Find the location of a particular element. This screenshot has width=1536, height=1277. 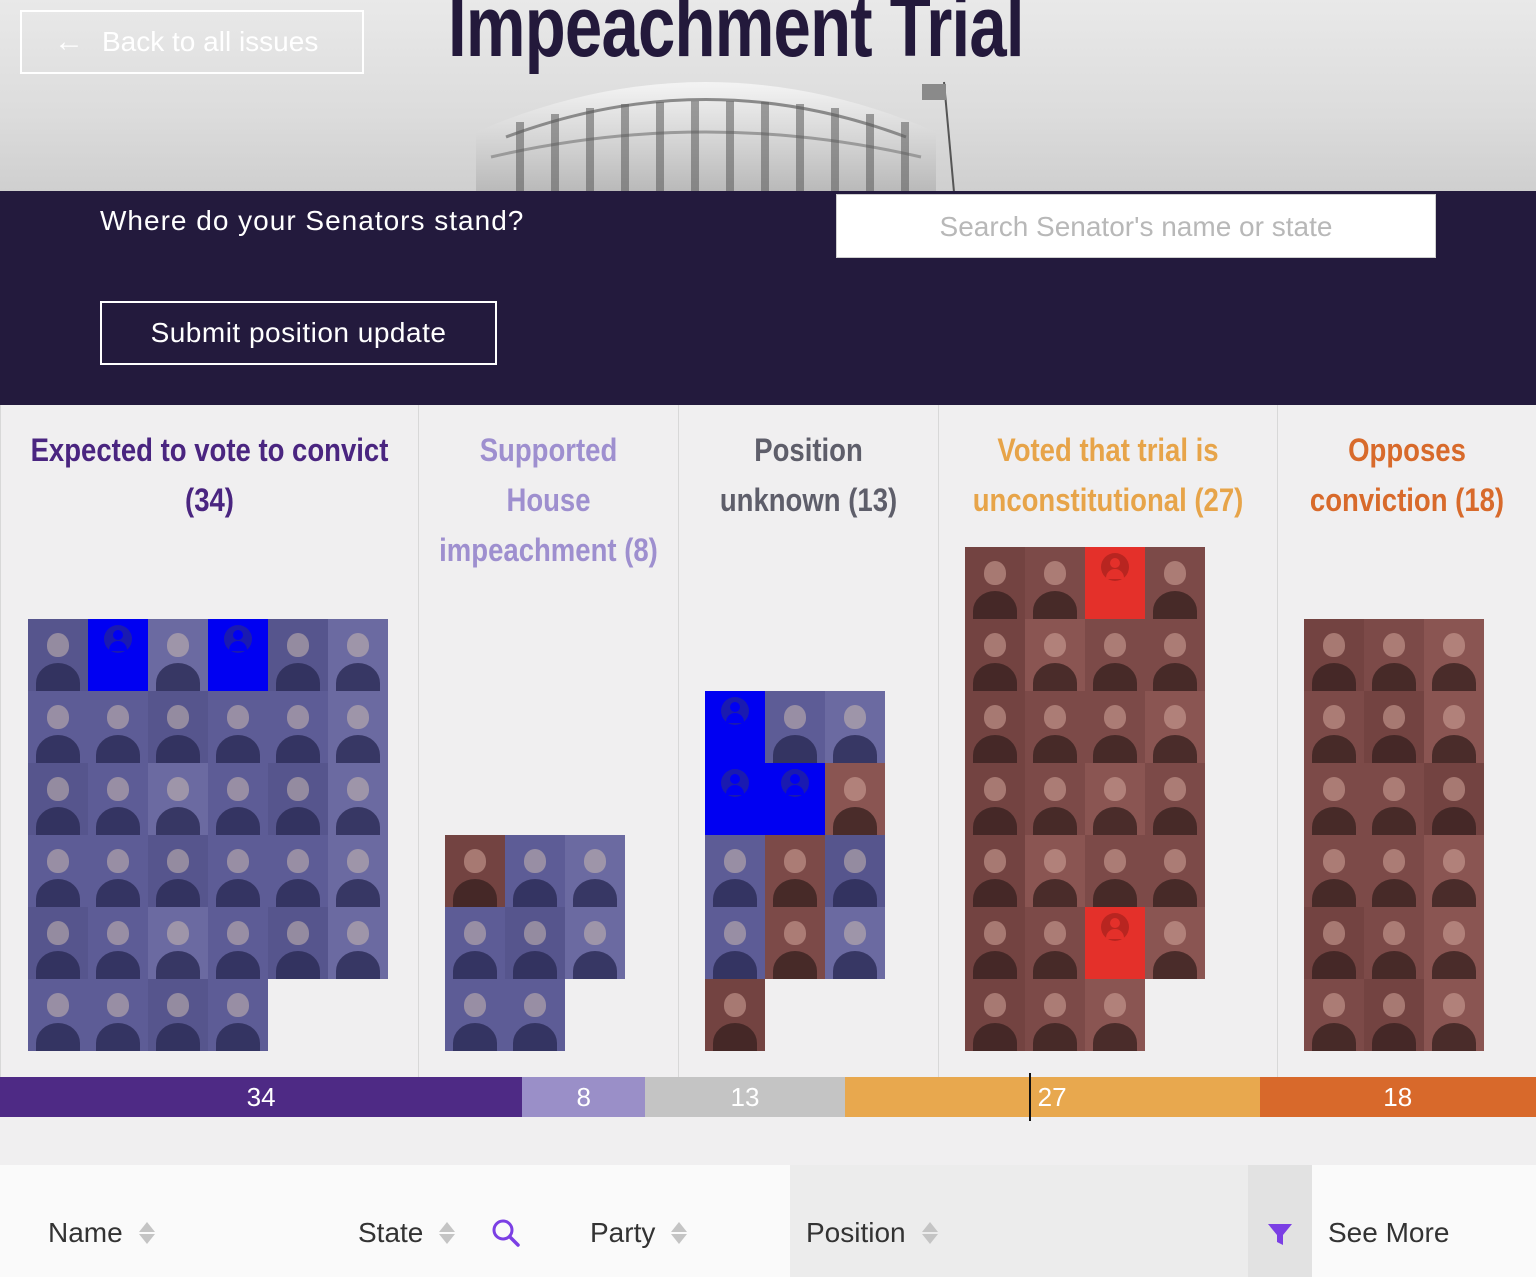

search-icon is located at coordinates (506, 1233).